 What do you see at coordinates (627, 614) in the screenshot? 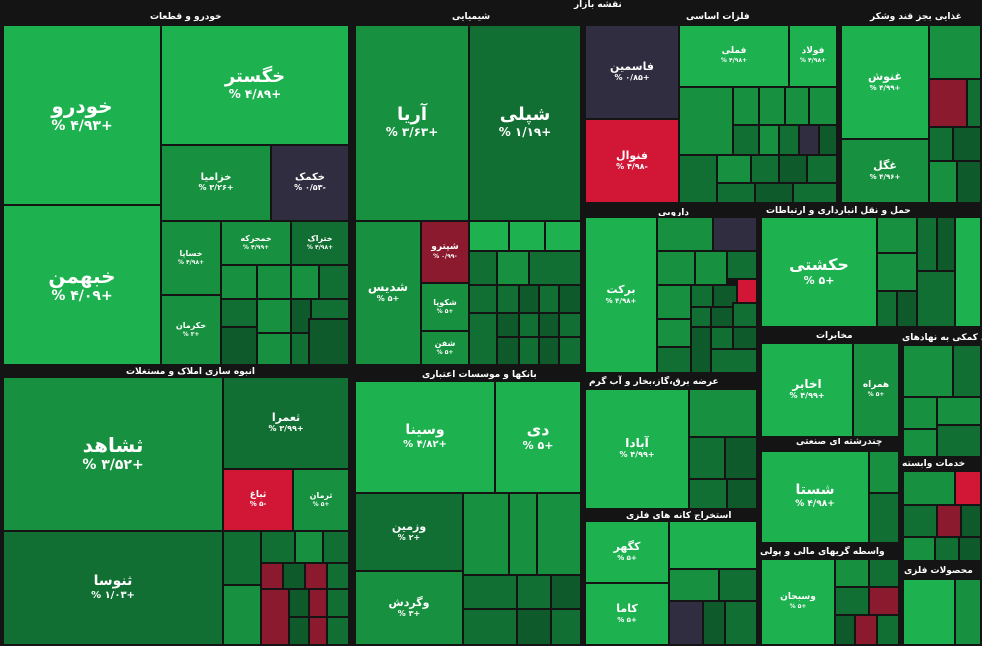
I see `tile-kama: کاما +۵ %` at bounding box center [627, 614].